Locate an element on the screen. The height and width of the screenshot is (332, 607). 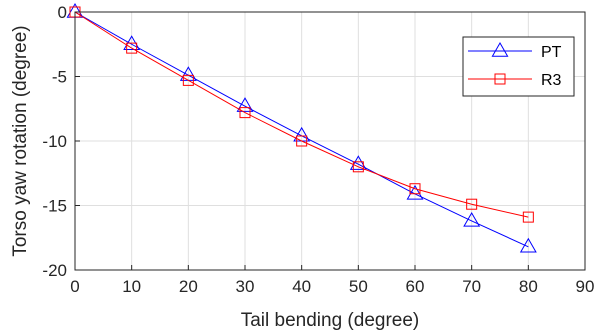
legend-pt-label: PT is located at coordinates (551, 52).